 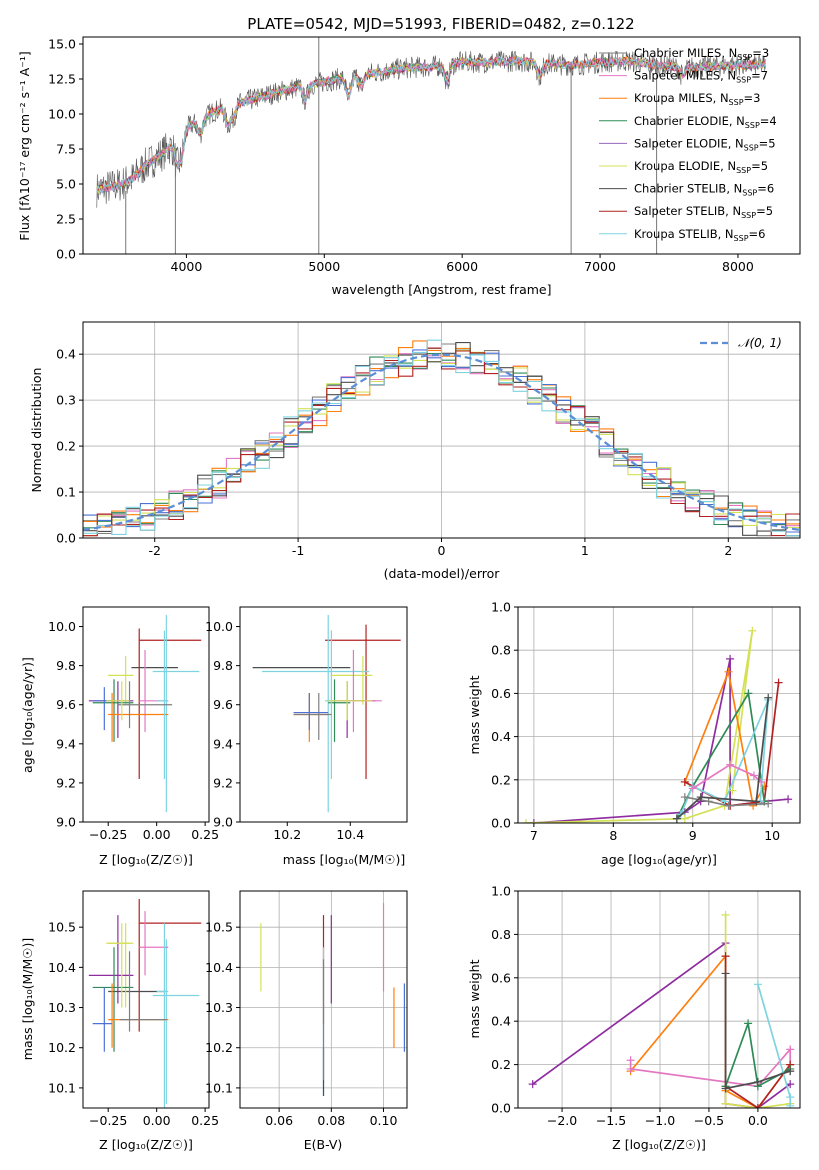 I want to click on spectrum-model-line, so click(x=431, y=124).